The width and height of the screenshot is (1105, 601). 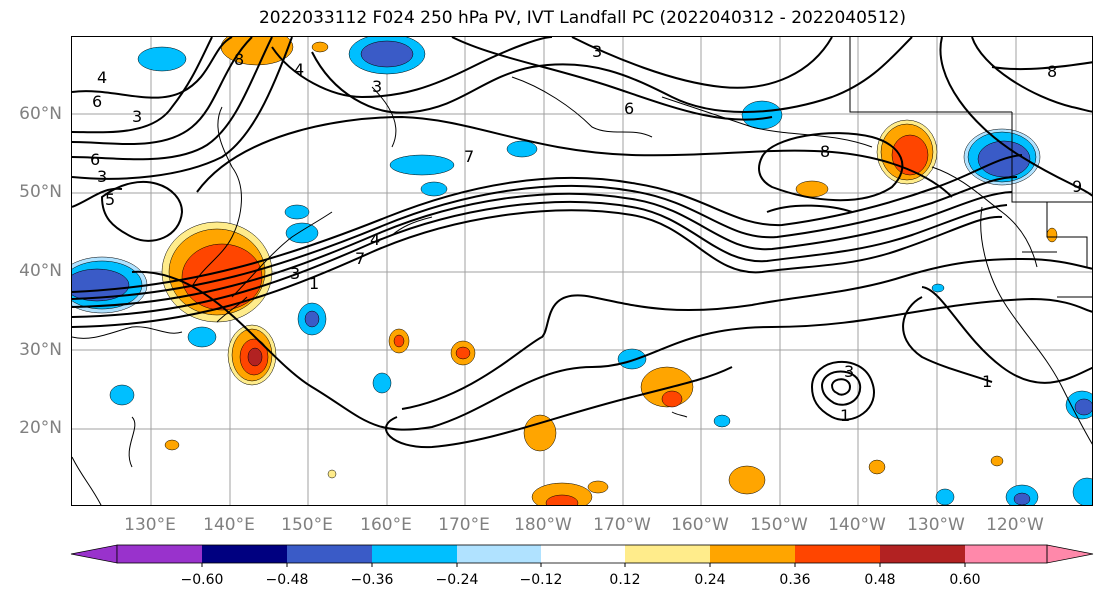 I want to click on lon-label-150e: 150°E, so click(x=307, y=525).